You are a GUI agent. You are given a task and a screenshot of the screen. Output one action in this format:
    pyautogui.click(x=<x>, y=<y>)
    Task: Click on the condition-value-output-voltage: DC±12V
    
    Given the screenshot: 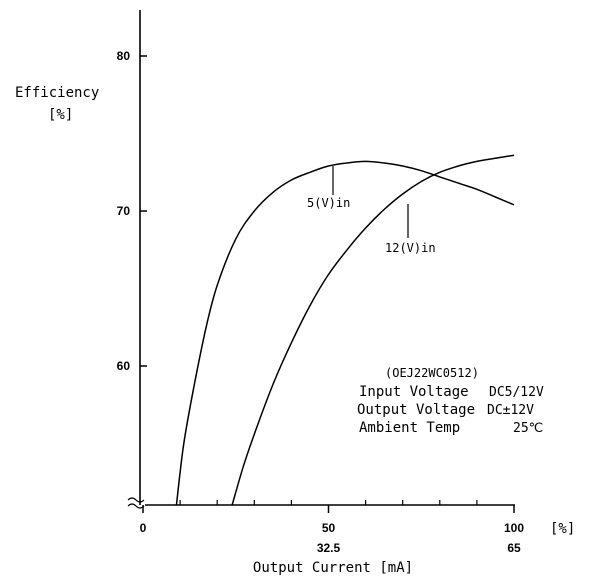 What is the action you would take?
    pyautogui.click(x=510, y=410)
    